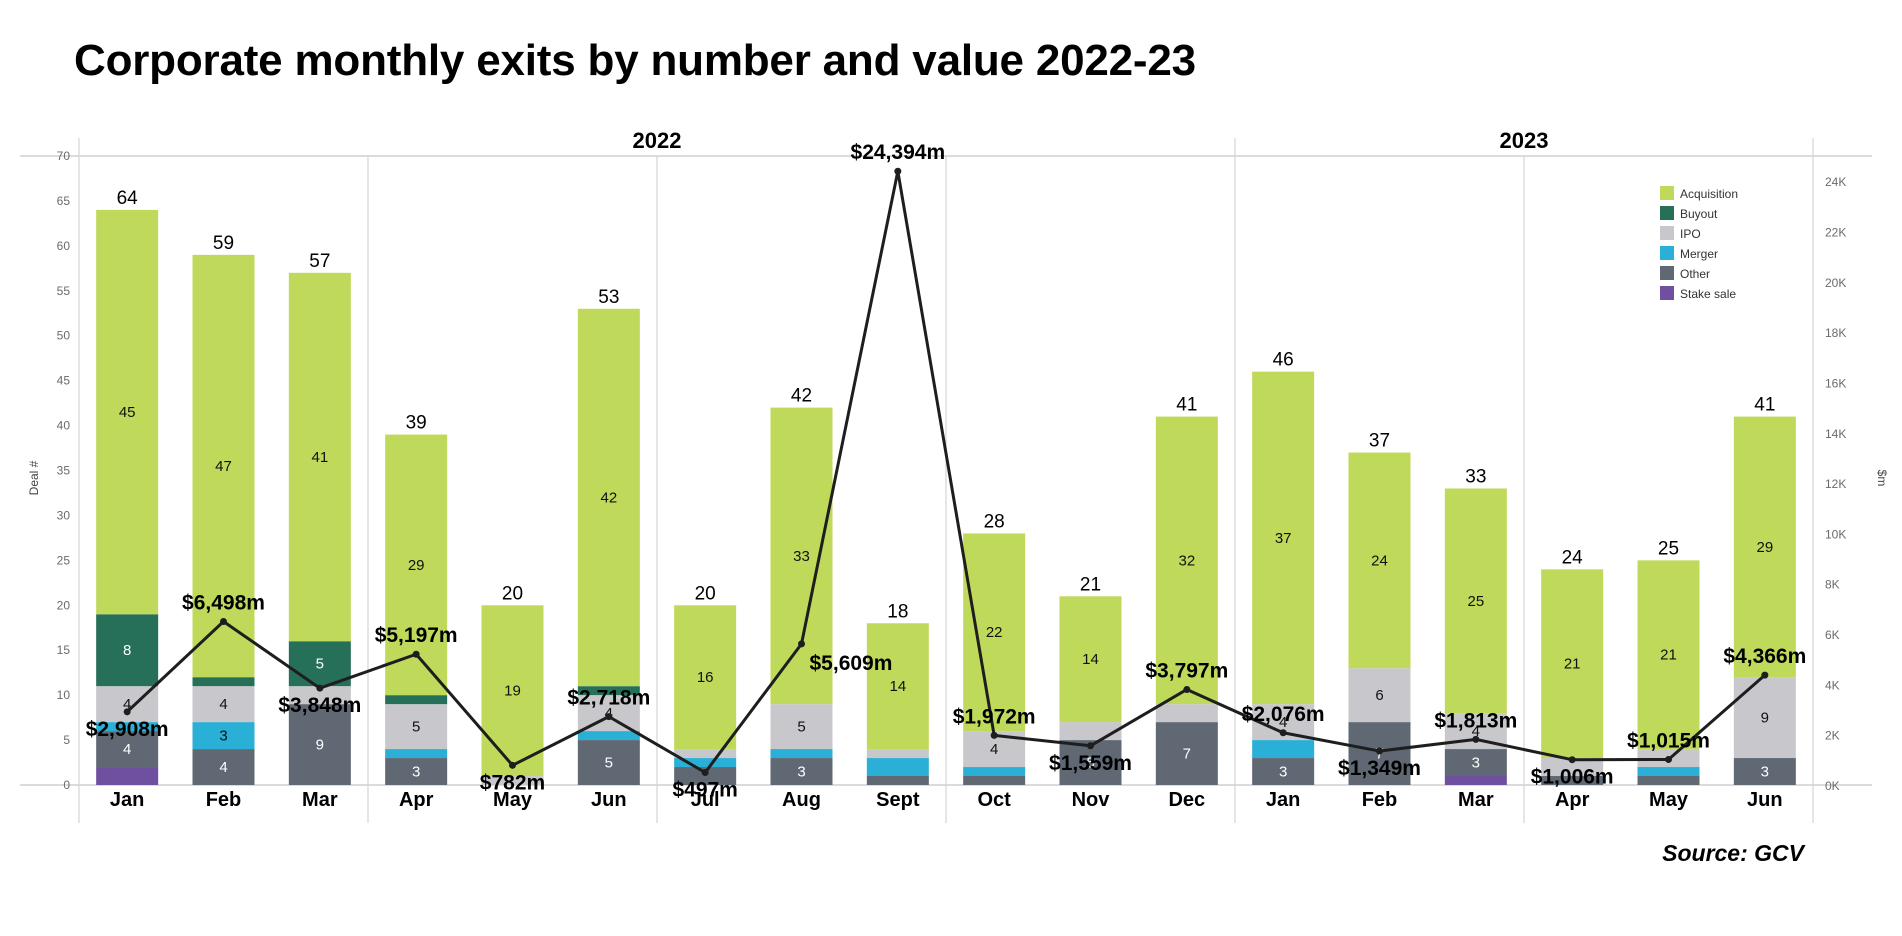 This screenshot has width=1902, height=936. Describe the element at coordinates (319, 261) in the screenshot. I see `total-label: 57` at that location.